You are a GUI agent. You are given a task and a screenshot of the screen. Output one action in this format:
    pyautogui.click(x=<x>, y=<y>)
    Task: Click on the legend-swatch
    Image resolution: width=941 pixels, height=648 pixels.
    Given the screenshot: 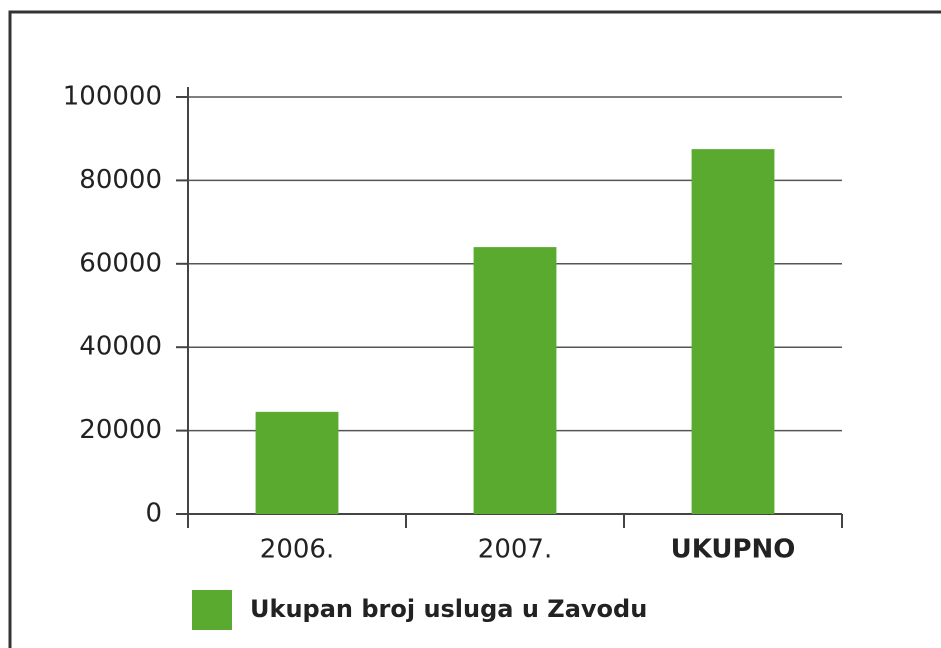 What is the action you would take?
    pyautogui.click(x=212, y=610)
    